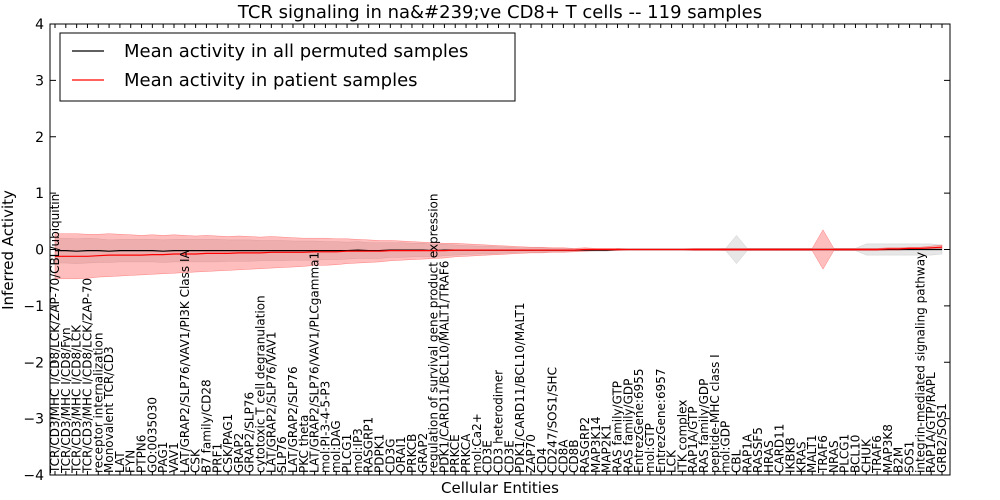  What do you see at coordinates (856, 454) in the screenshot?
I see `x-tick-label: BCL10` at bounding box center [856, 454].